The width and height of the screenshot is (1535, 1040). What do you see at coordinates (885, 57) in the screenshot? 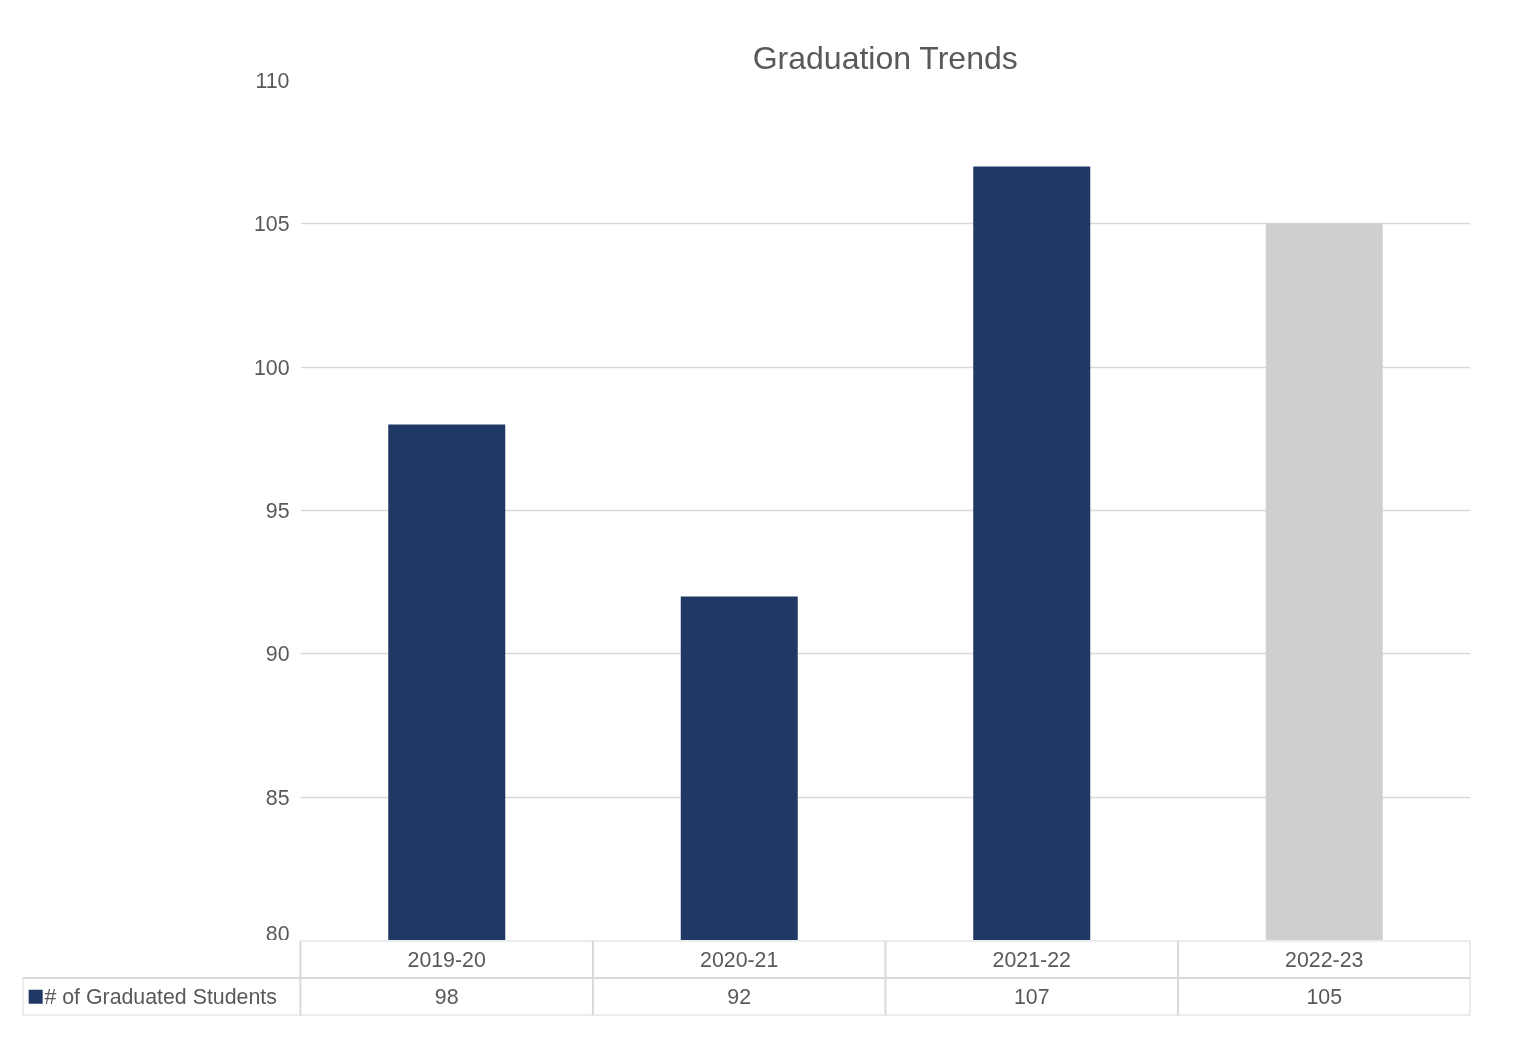
I see `chart-title: Graduation Trends` at bounding box center [885, 57].